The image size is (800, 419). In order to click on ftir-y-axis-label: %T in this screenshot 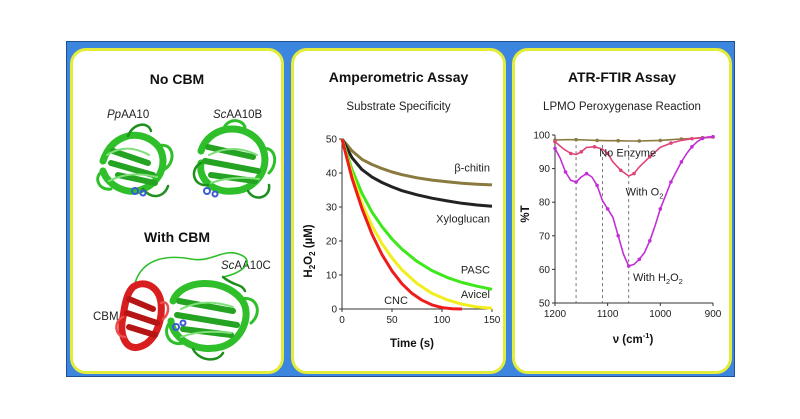, I will do `click(526, 213)`.